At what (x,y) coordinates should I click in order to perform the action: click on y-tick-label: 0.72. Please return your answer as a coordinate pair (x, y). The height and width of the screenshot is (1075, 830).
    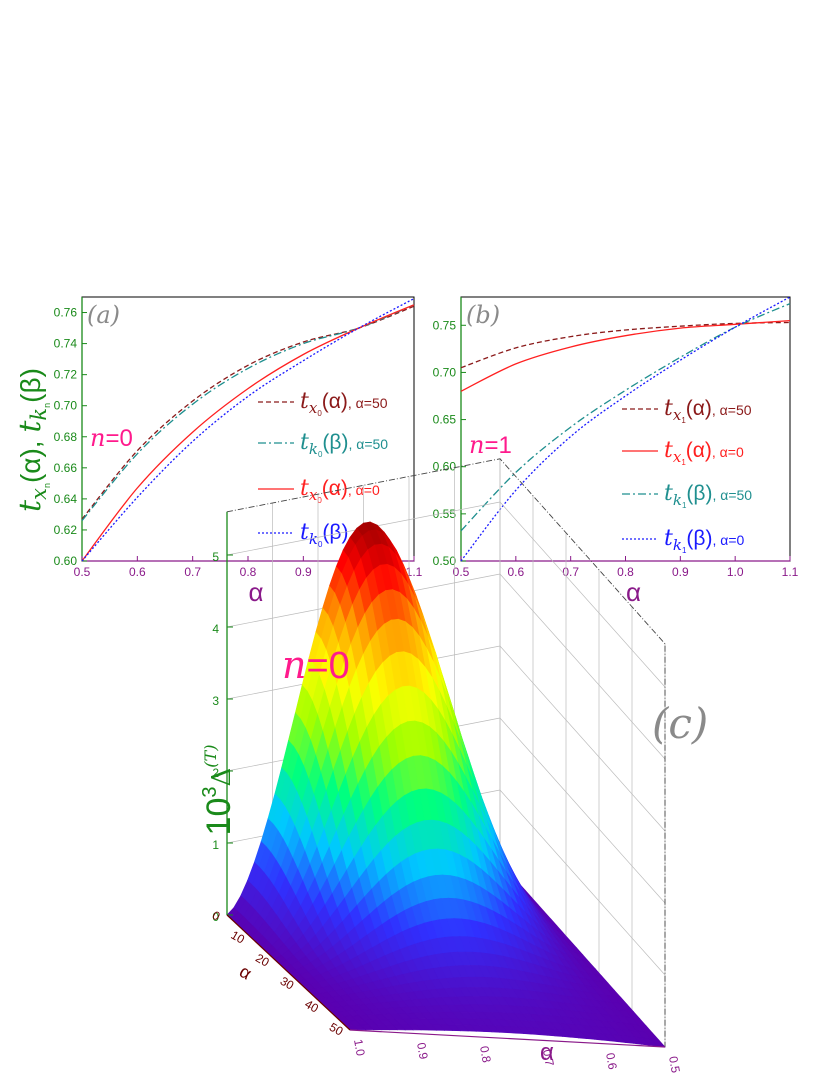
    Looking at the image, I should click on (66, 375).